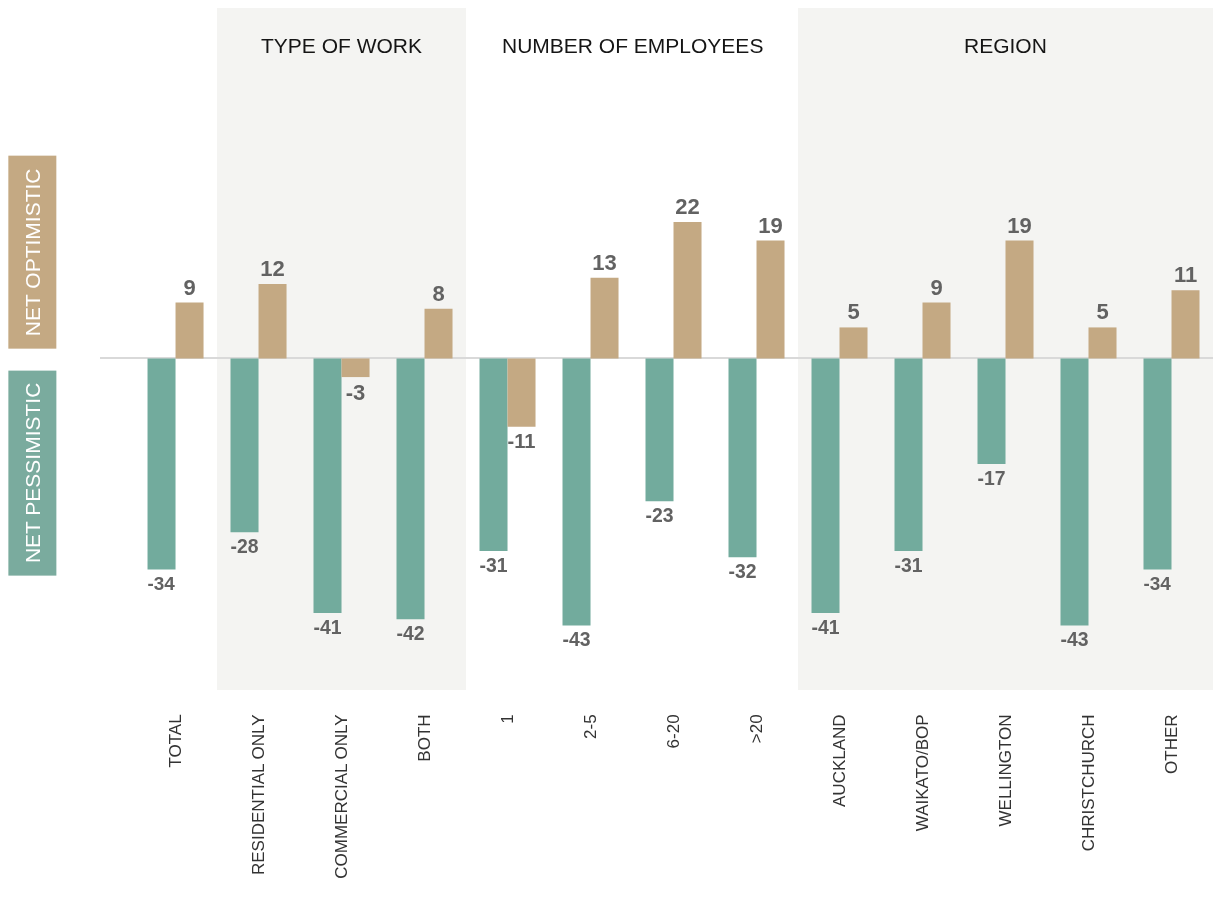 The image size is (1214, 912). I want to click on data-label: -42, so click(410, 632).